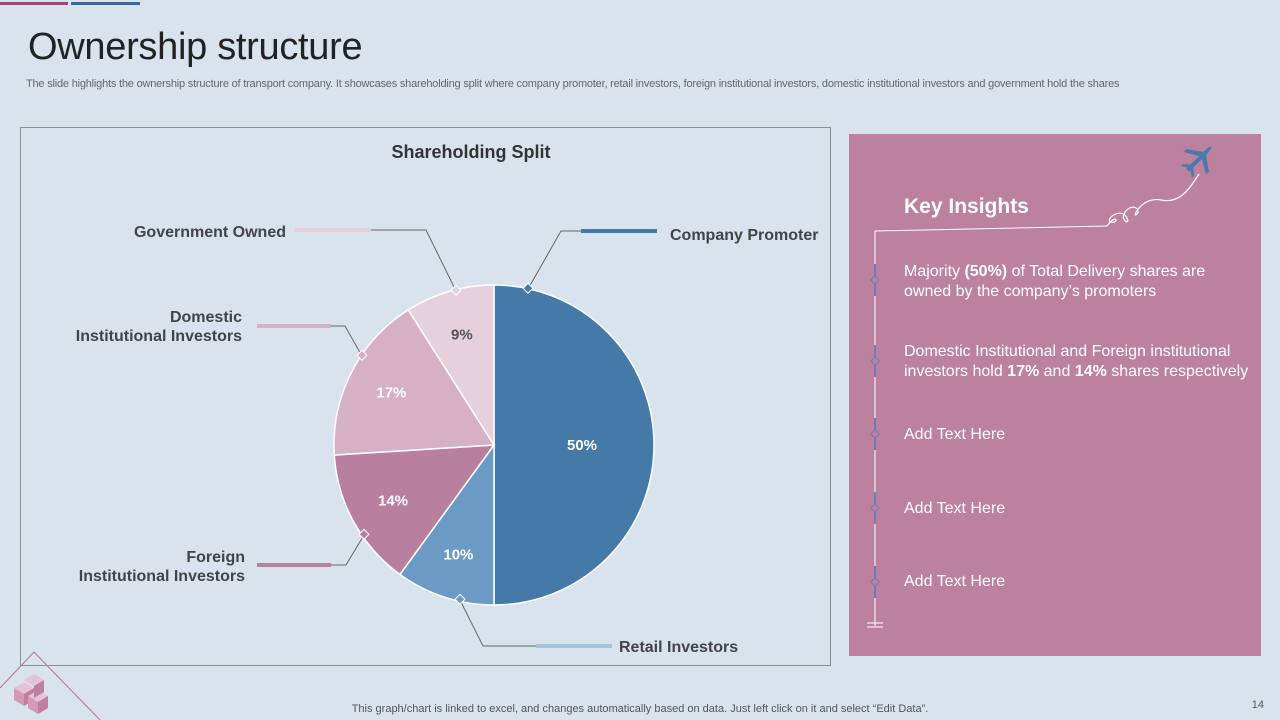 Image resolution: width=1280 pixels, height=720 pixels. I want to click on label-bar-company-promoter, so click(619, 231).